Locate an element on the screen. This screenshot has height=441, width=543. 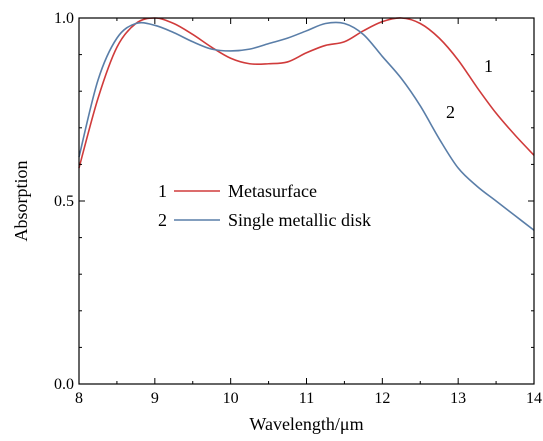
y-tick-label: 0.5 is located at coordinates (64, 201).